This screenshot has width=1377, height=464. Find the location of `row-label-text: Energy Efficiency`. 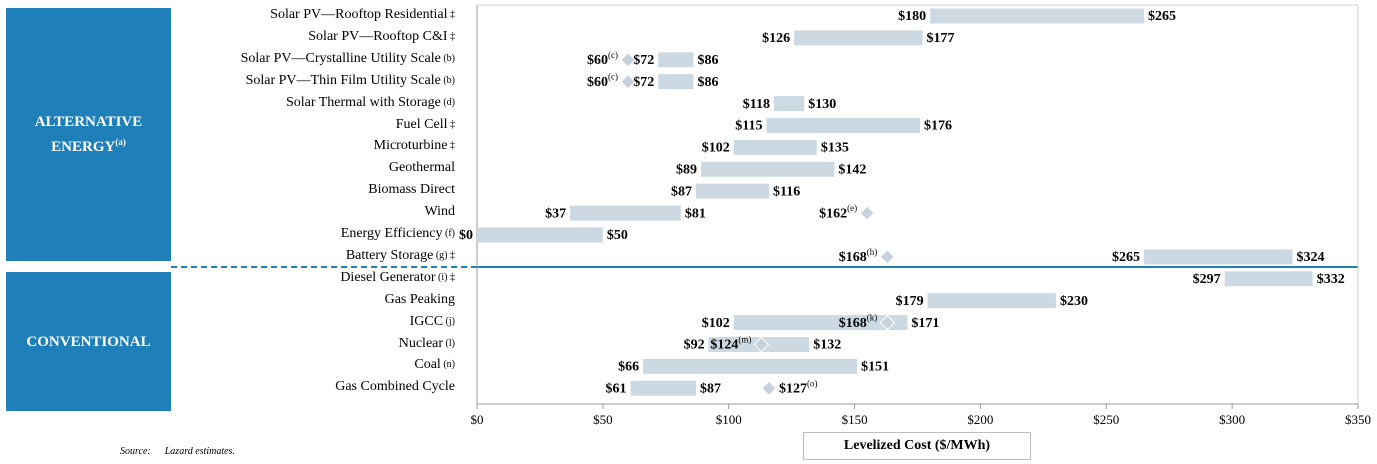

row-label-text: Energy Efficiency is located at coordinates (391, 233).